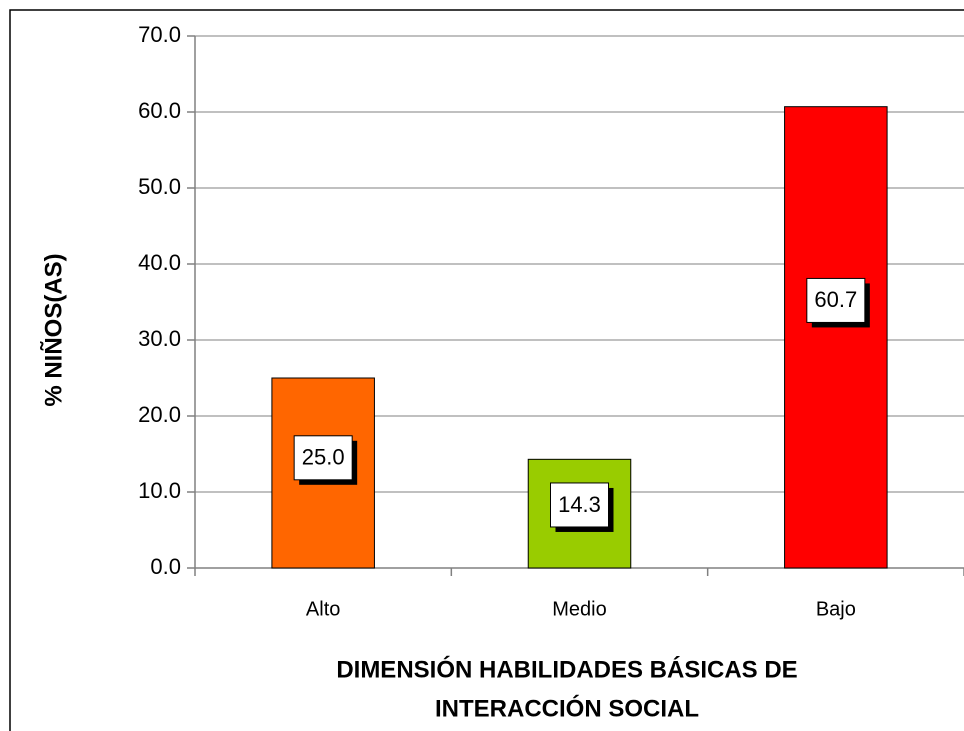  What do you see at coordinates (566, 669) in the screenshot?
I see `x-axis-title: DIMENSIÓN HABILIDADES BÁSICAS DE` at bounding box center [566, 669].